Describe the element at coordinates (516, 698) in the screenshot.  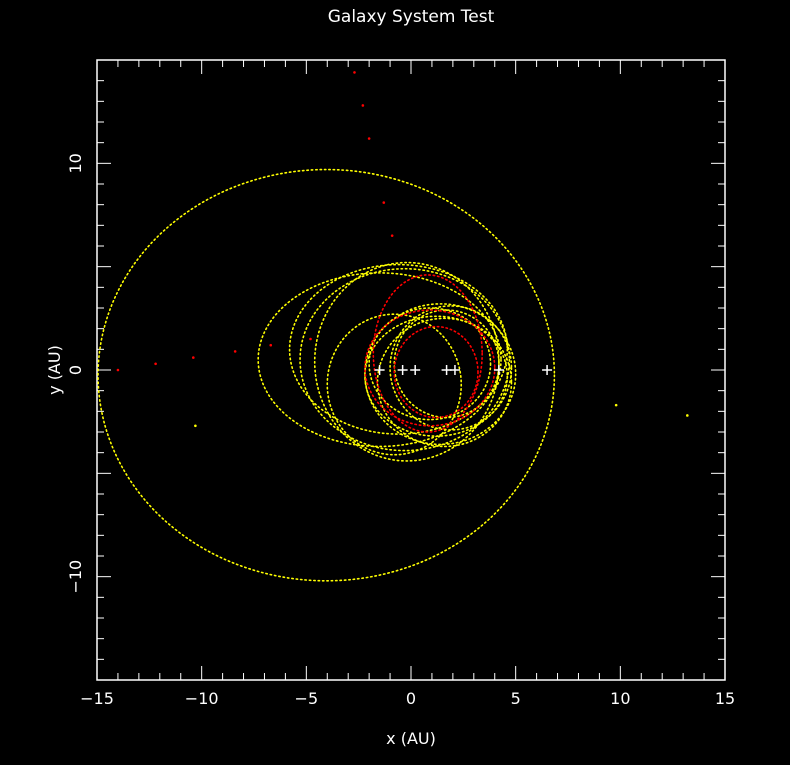
I see `x-tick-label: 5` at that location.